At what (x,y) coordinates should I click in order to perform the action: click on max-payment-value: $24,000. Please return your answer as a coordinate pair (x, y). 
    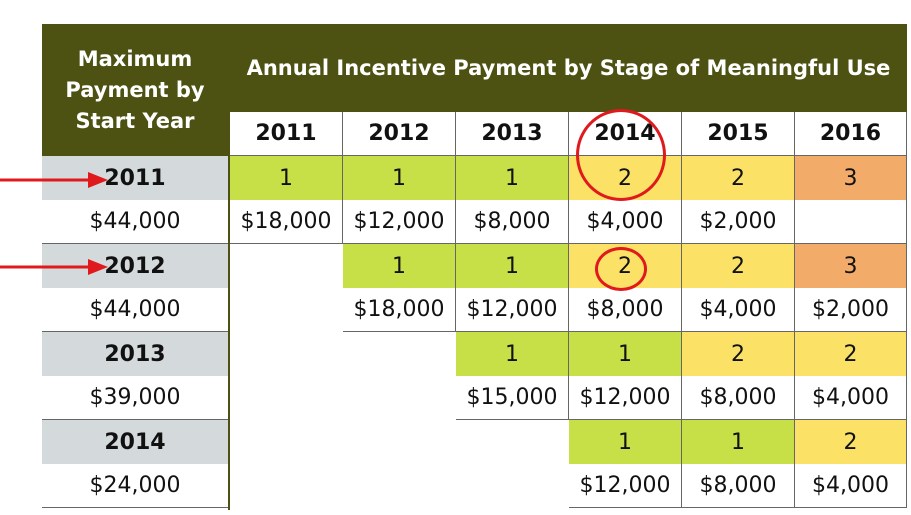
    Looking at the image, I should click on (135, 486).